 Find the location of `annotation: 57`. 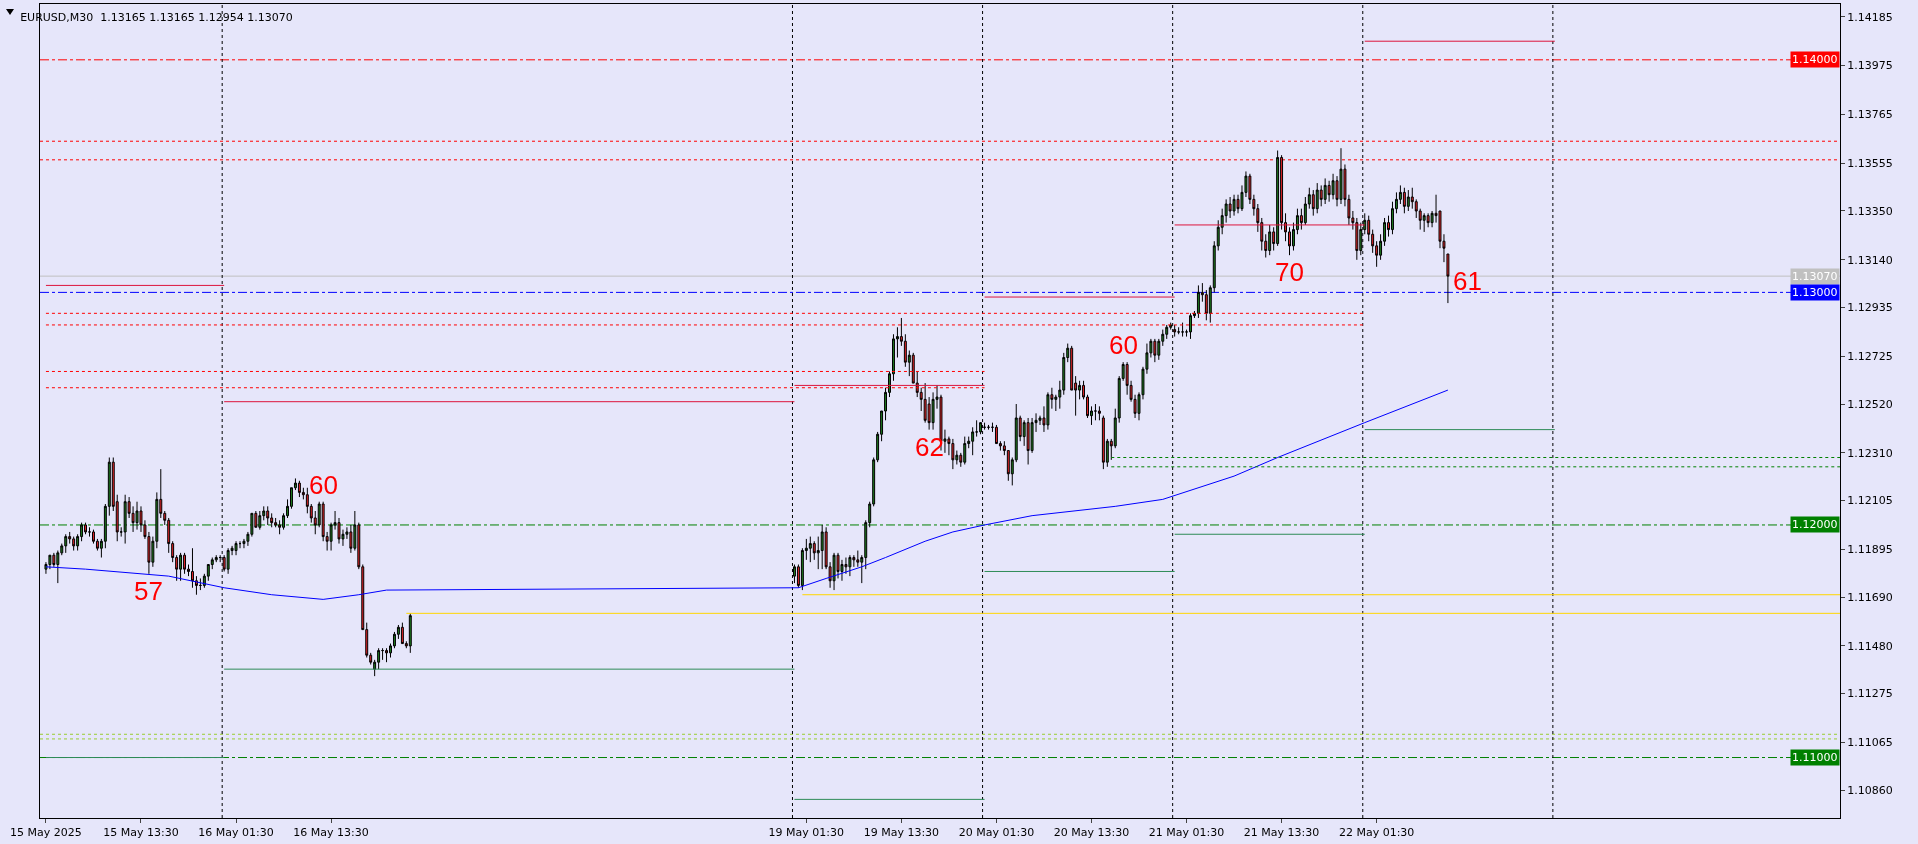

annotation: 57 is located at coordinates (148, 591).